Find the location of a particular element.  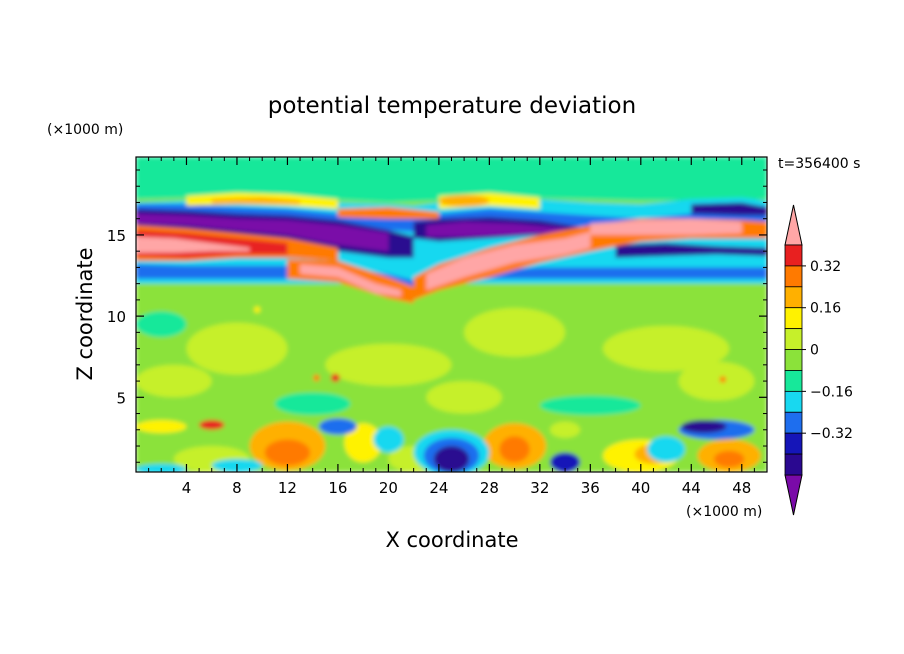

chart-title: potential temperature deviation is located at coordinates (452, 106).